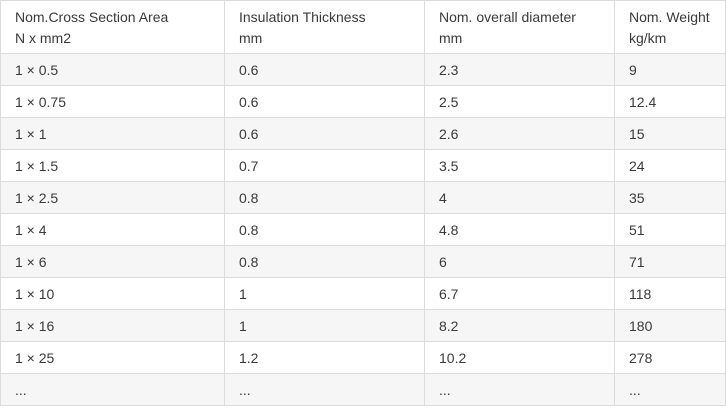 This screenshot has height=408, width=727. What do you see at coordinates (112, 229) in the screenshot?
I see `cell-cross-section: 1 × 4` at bounding box center [112, 229].